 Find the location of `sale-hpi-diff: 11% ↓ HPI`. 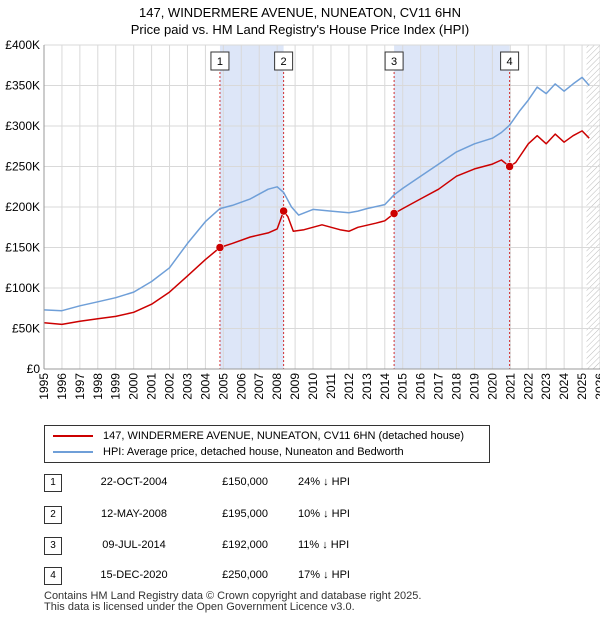

sale-hpi-diff: 11% ↓ HPI is located at coordinates (324, 545).